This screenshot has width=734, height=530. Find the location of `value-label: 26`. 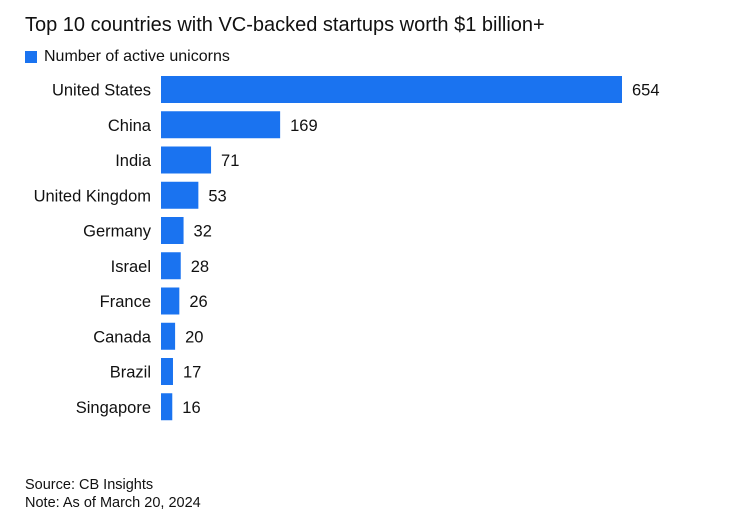

value-label: 26 is located at coordinates (198, 302).